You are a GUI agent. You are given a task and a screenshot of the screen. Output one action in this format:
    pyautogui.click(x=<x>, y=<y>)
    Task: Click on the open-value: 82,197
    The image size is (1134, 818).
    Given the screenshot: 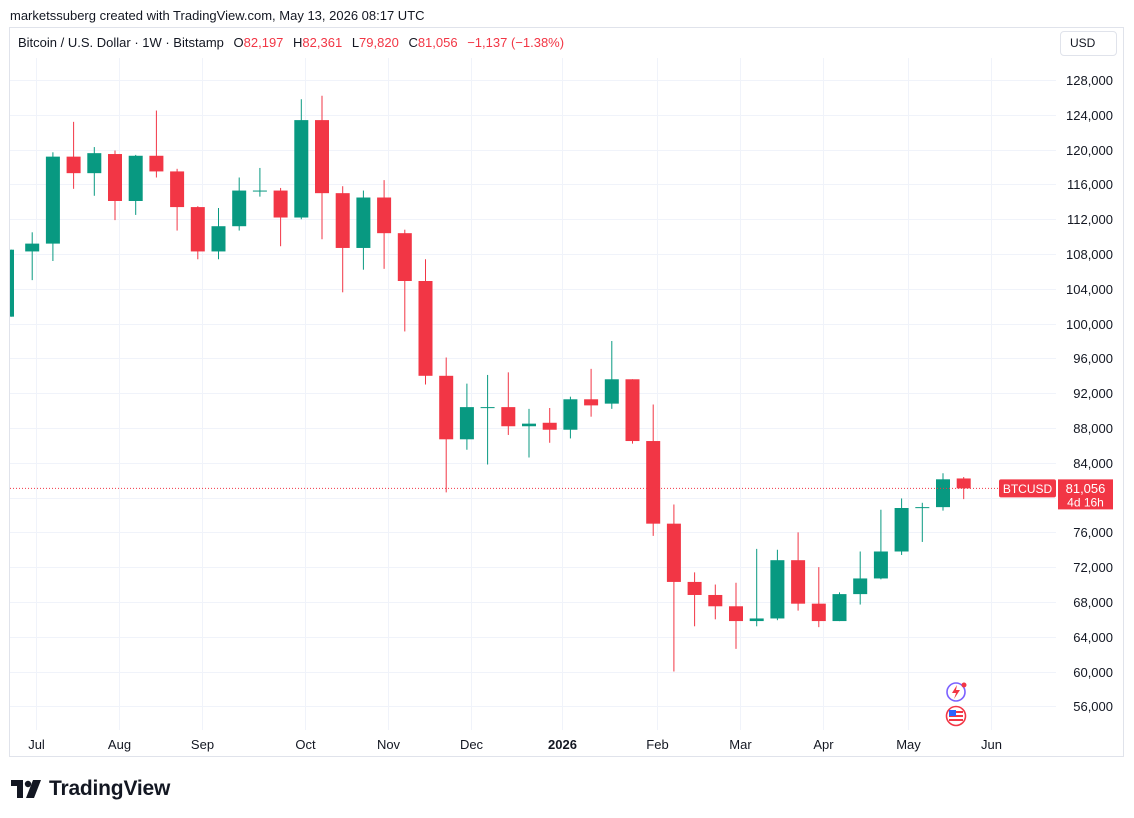 What is the action you would take?
    pyautogui.click(x=263, y=42)
    